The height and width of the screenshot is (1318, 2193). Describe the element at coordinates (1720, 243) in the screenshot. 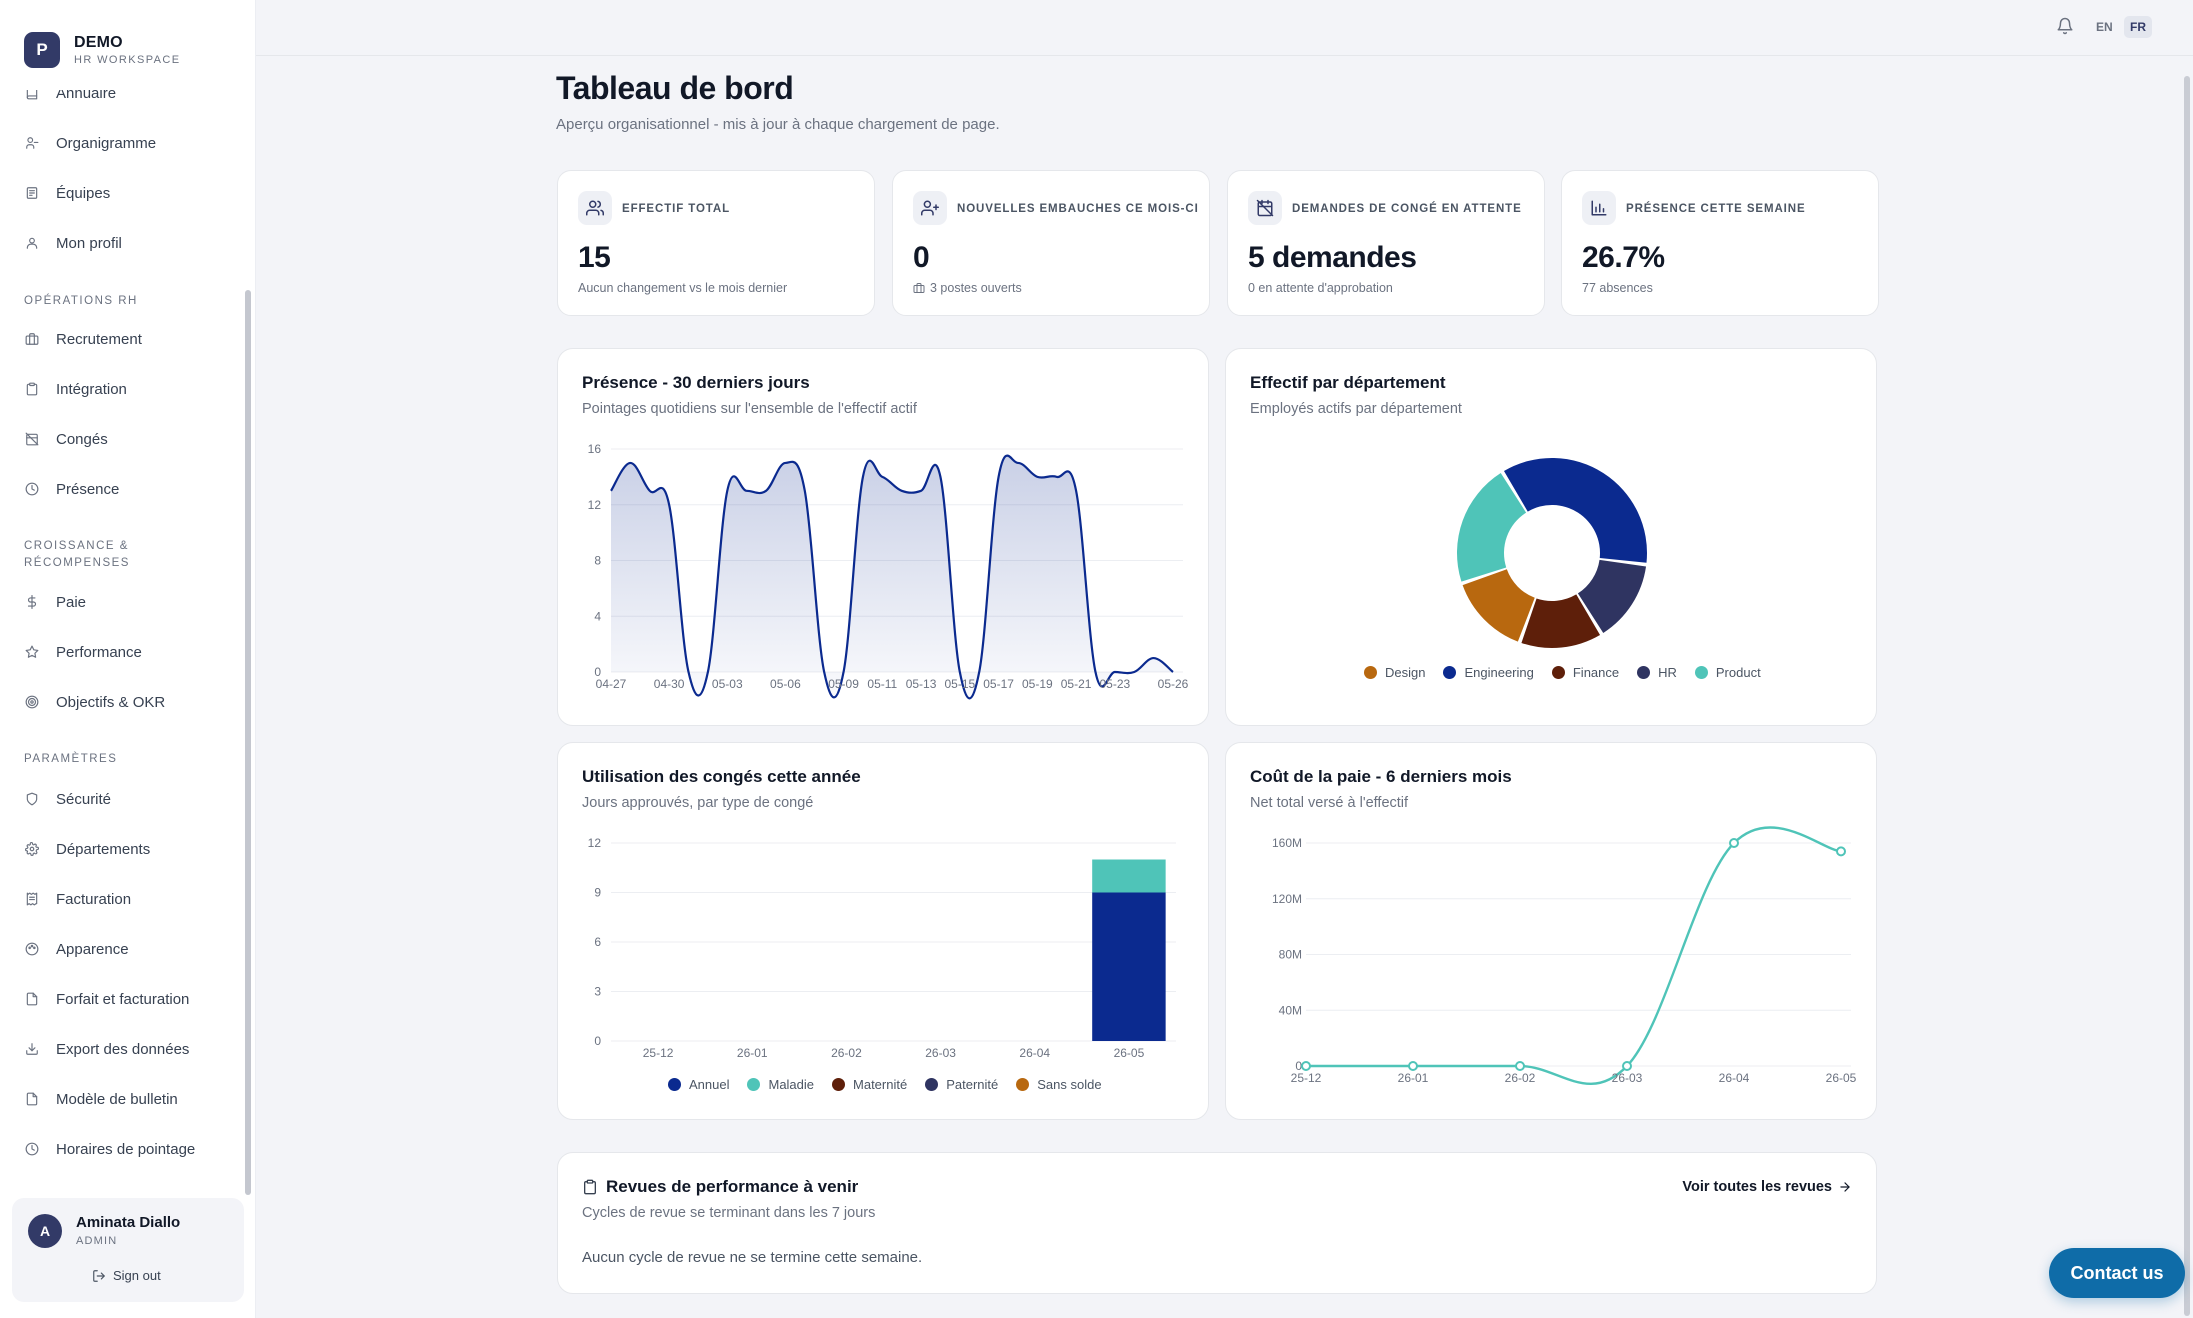

I see `stat-card-attendance-week: PRÉSENCE CETTE SEMAINE 26.7% 77 absences` at that location.